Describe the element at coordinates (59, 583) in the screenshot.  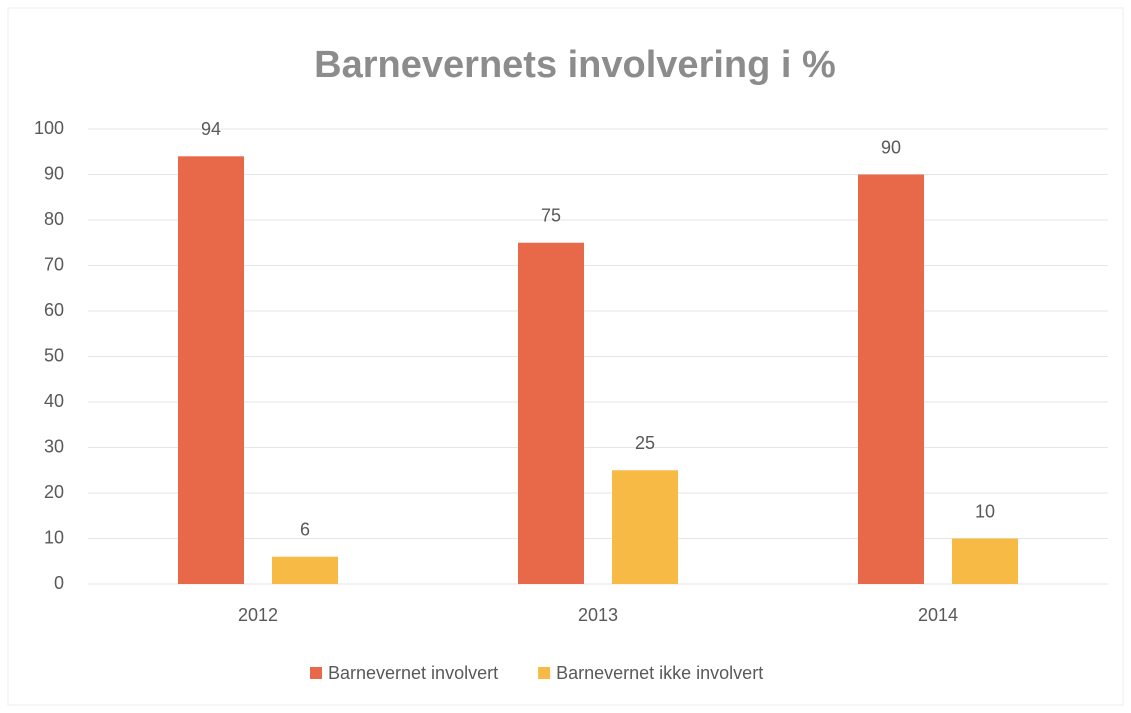
I see `y-tick-label: 0` at that location.